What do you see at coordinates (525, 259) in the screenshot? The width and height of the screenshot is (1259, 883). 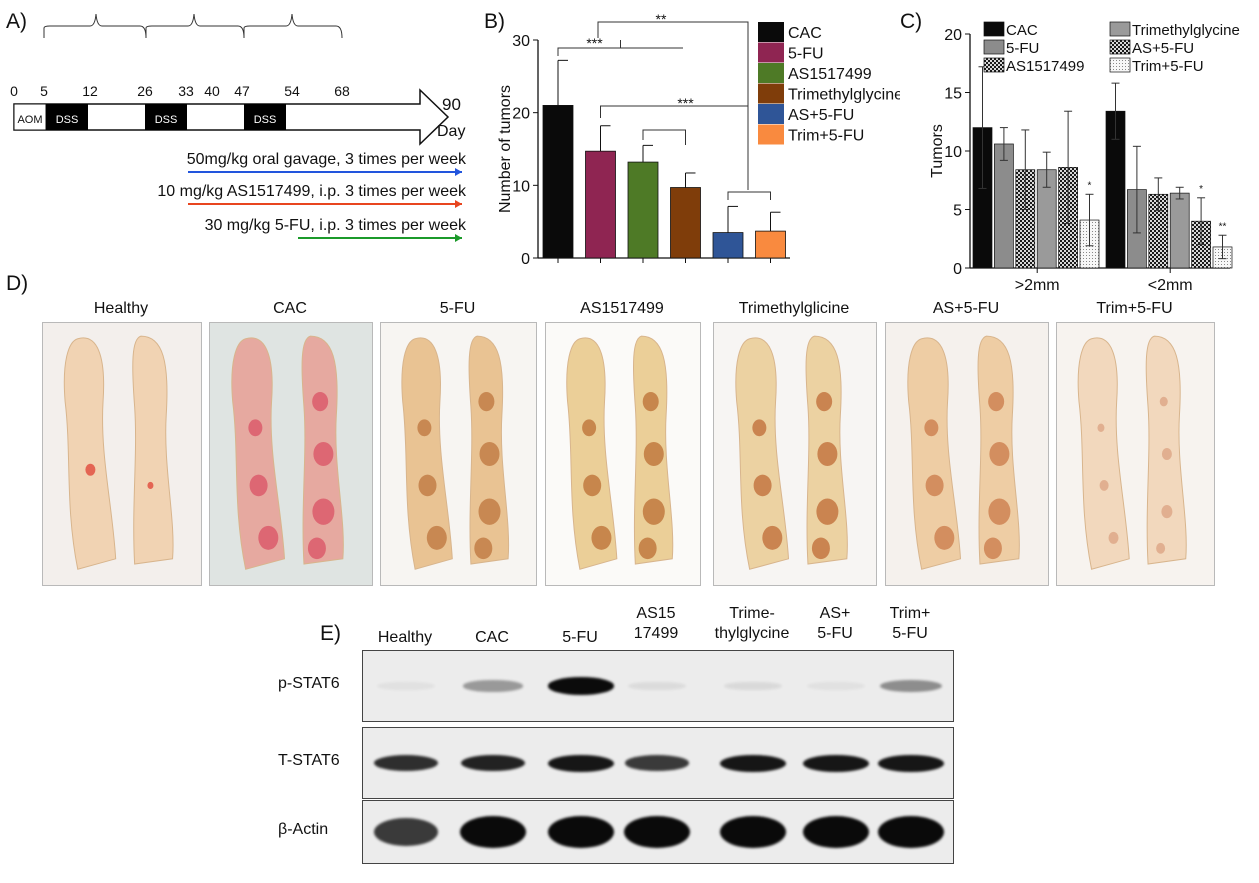 I see `y-tick-label: 0` at bounding box center [525, 259].